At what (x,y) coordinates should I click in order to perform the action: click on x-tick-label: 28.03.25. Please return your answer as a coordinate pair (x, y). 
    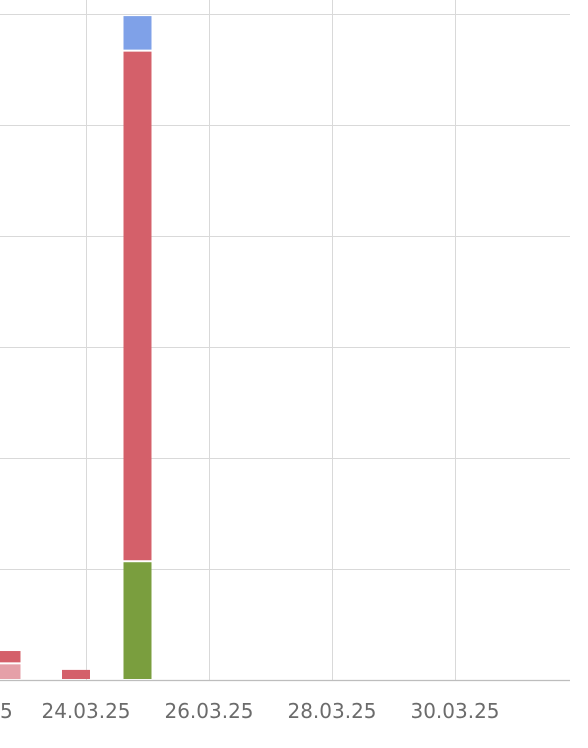
    Looking at the image, I should click on (331, 711).